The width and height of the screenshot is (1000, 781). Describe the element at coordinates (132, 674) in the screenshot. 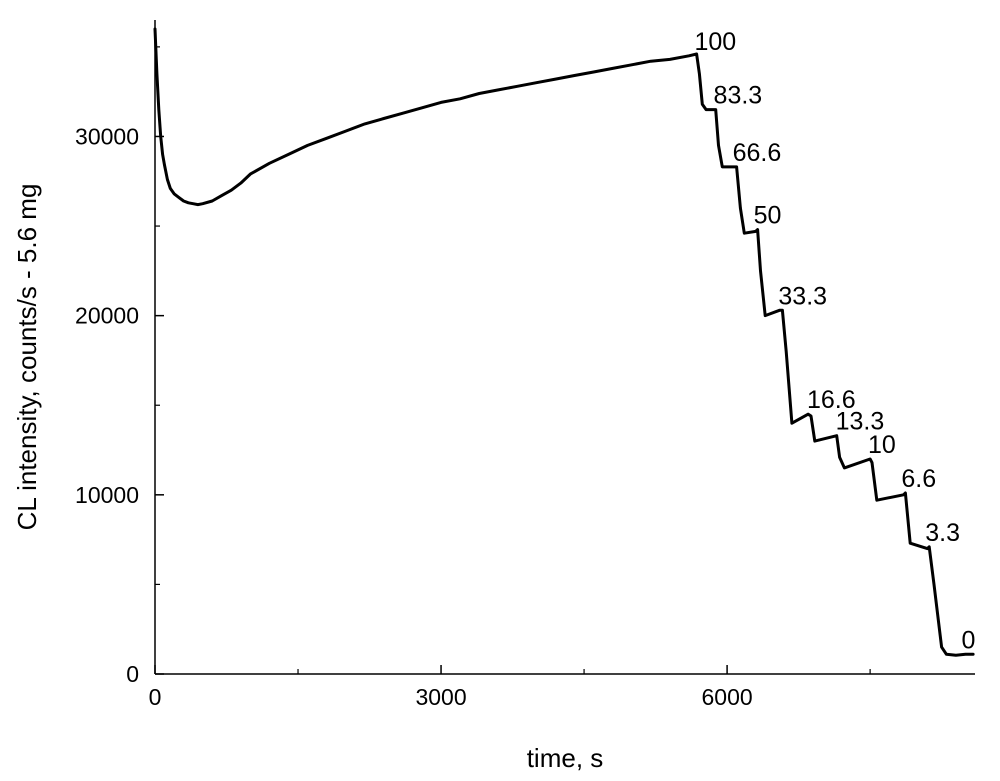

I see `y-tick-label: 0` at that location.